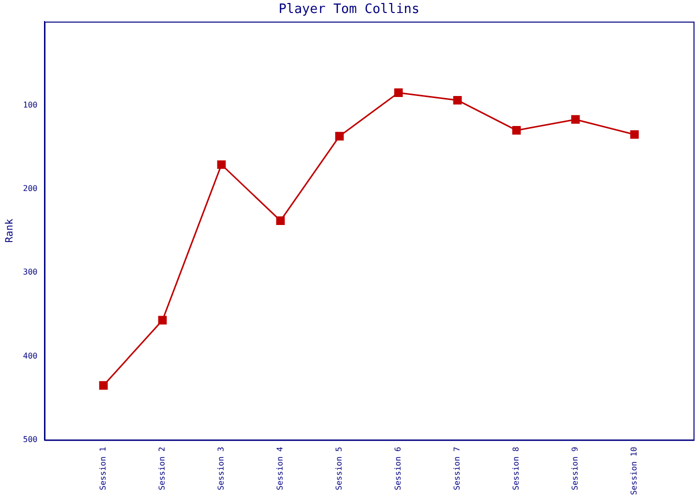 The width and height of the screenshot is (700, 500). Describe the element at coordinates (162, 468) in the screenshot. I see `x-tick-label: Session 2` at that location.